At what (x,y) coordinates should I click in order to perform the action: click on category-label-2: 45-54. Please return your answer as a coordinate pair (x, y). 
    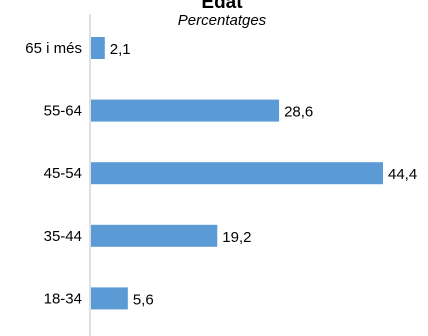
    Looking at the image, I should click on (63, 173).